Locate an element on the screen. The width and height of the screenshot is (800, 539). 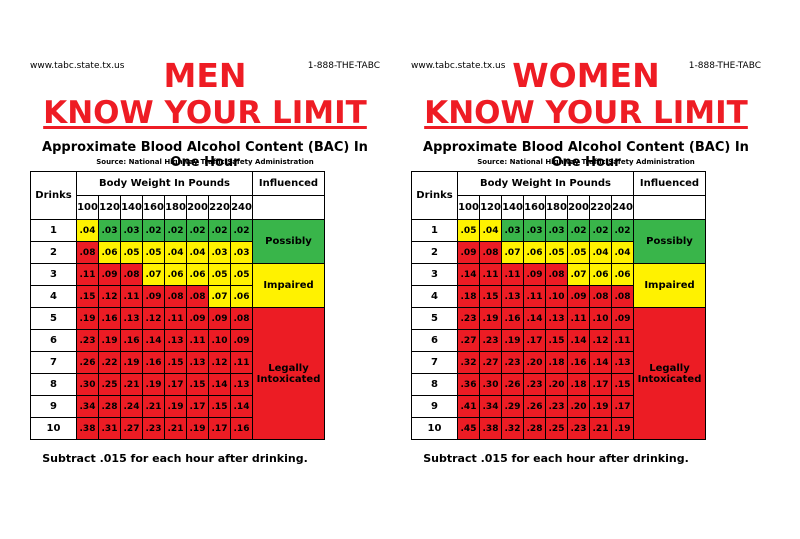
drink-count: 10 is located at coordinates (434, 428).